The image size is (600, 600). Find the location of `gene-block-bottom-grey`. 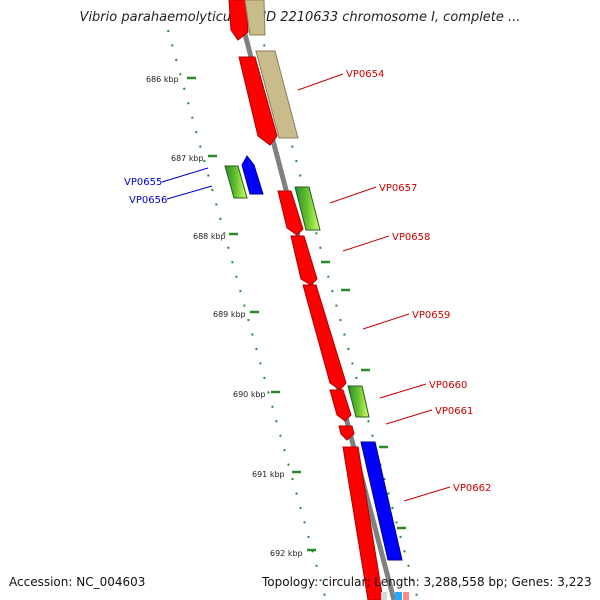

gene-block-bottom-grey is located at coordinates (384, 596).